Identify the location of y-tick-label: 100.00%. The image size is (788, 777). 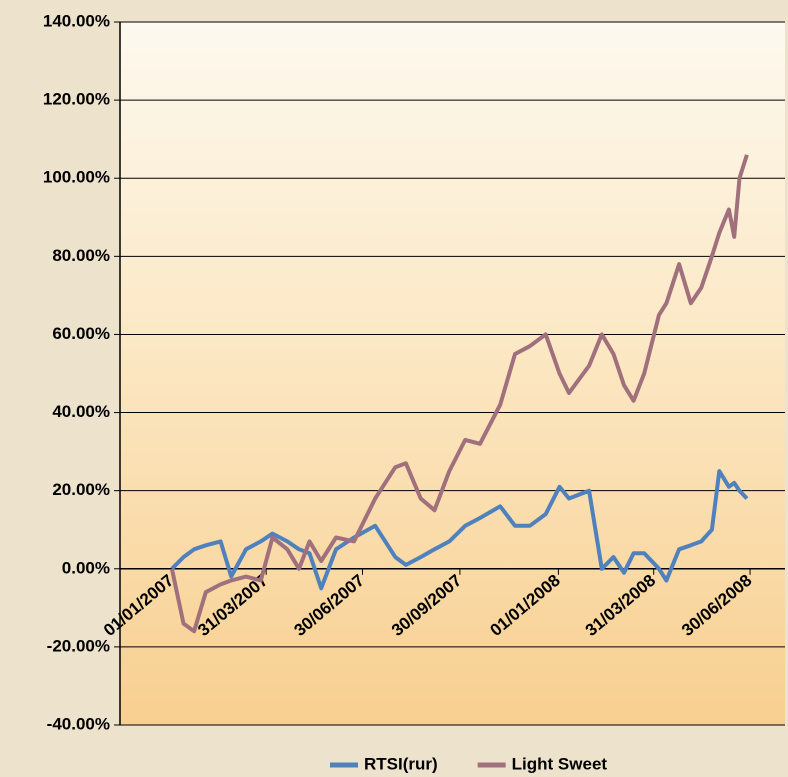
(76, 177).